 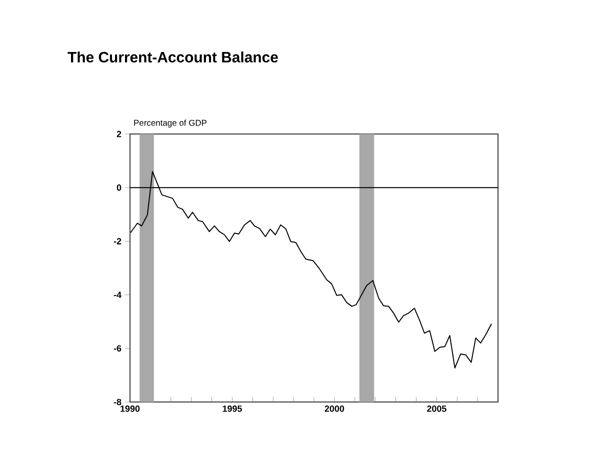 I want to click on chart-title: The Current-Account Balance, so click(x=173, y=57).